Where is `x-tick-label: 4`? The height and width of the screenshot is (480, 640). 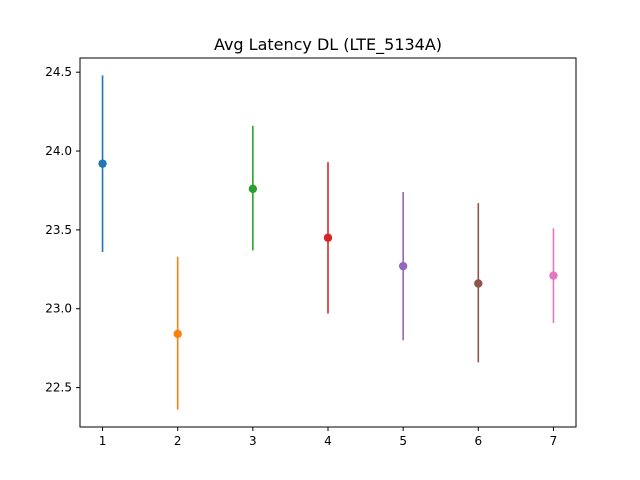
x-tick-label: 4 is located at coordinates (328, 441).